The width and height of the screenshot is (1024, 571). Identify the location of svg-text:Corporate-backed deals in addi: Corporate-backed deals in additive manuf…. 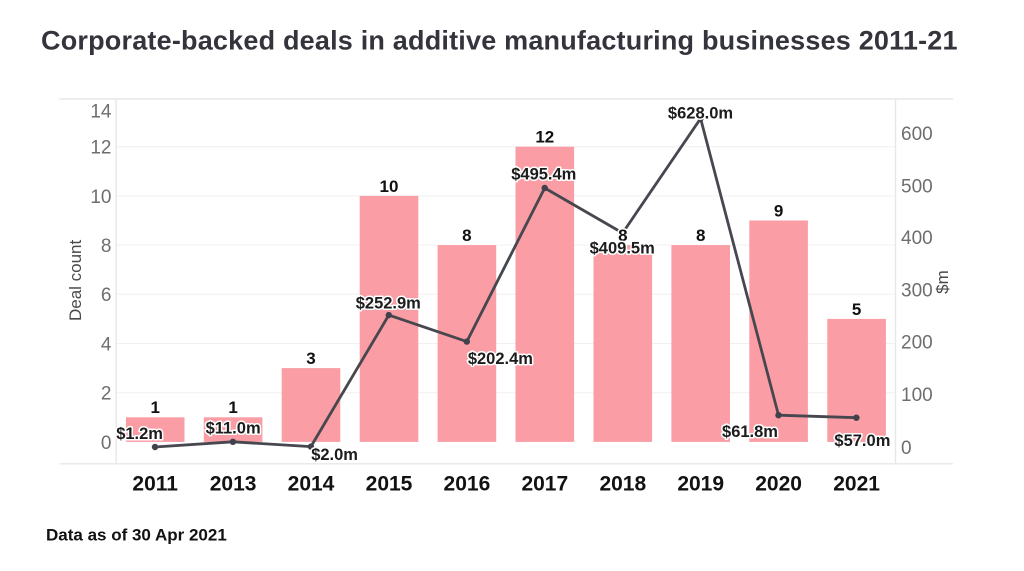
(499, 40).